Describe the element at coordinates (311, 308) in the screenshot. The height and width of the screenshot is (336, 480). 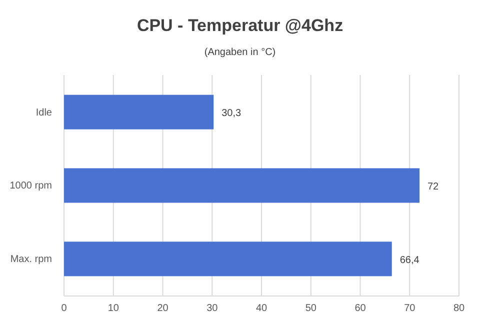
I see `x-tick-label: 50` at that location.